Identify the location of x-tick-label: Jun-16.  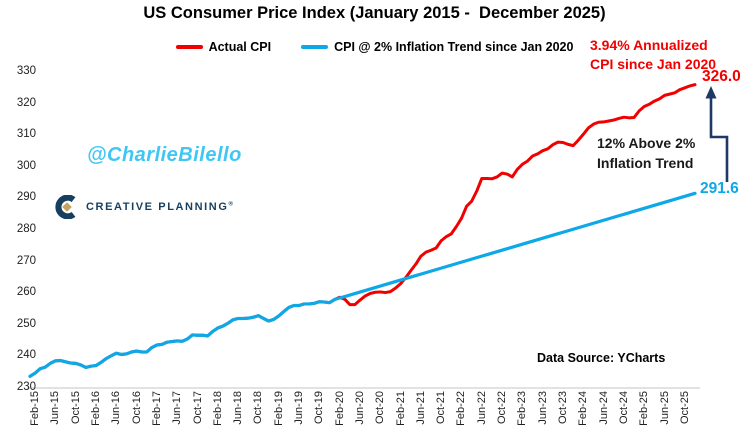
(116, 408).